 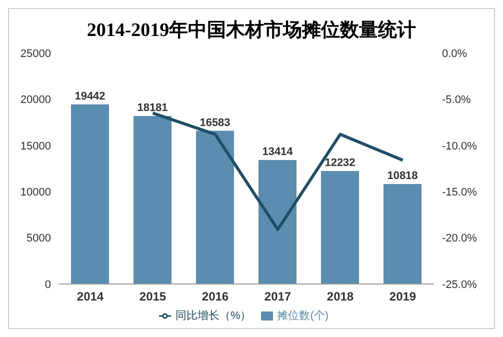 I want to click on y-tick-label: 25000, so click(x=35, y=54).